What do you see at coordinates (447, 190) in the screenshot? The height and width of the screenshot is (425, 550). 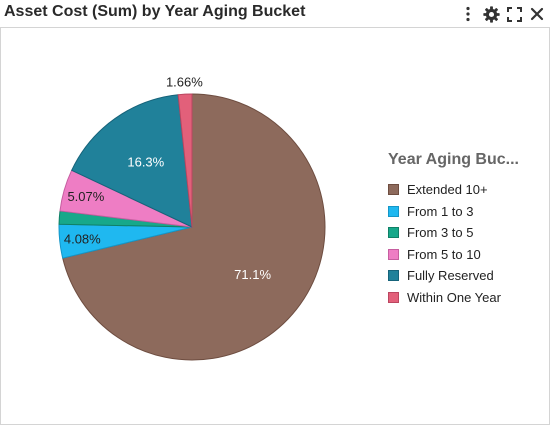 I see `legend-label: Extended 10+` at bounding box center [447, 190].